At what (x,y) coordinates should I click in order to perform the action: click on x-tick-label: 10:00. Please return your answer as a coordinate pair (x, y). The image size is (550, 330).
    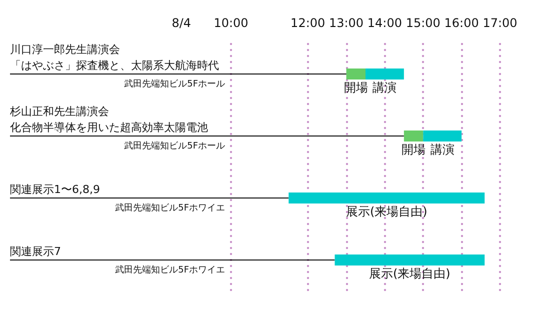
    Looking at the image, I should click on (231, 23).